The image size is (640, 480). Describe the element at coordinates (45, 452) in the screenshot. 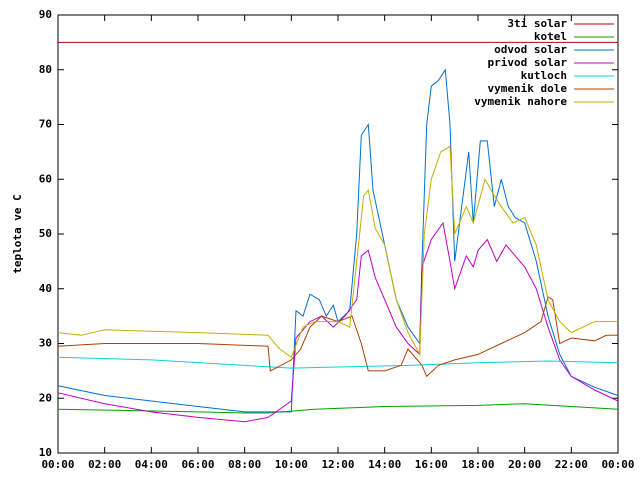

I see `y-tick-label: 10` at that location.